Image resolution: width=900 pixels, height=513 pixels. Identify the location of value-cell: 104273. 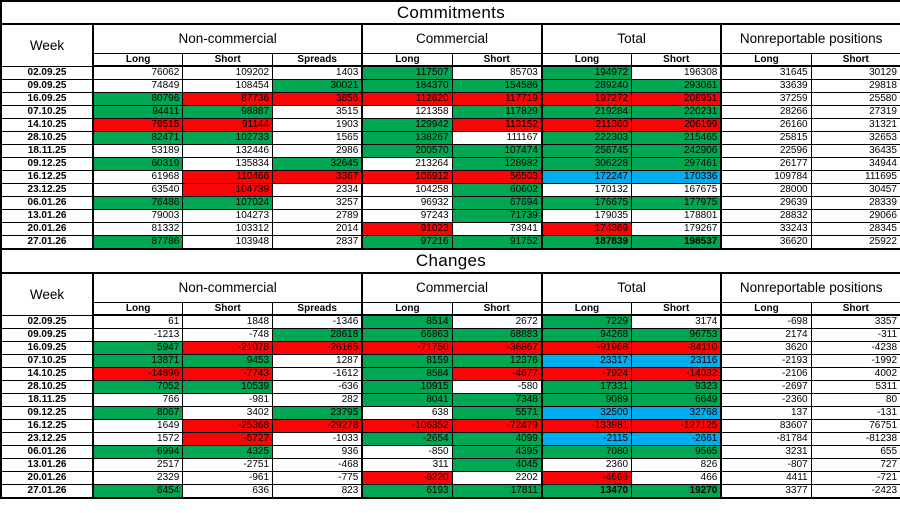
(228, 216).